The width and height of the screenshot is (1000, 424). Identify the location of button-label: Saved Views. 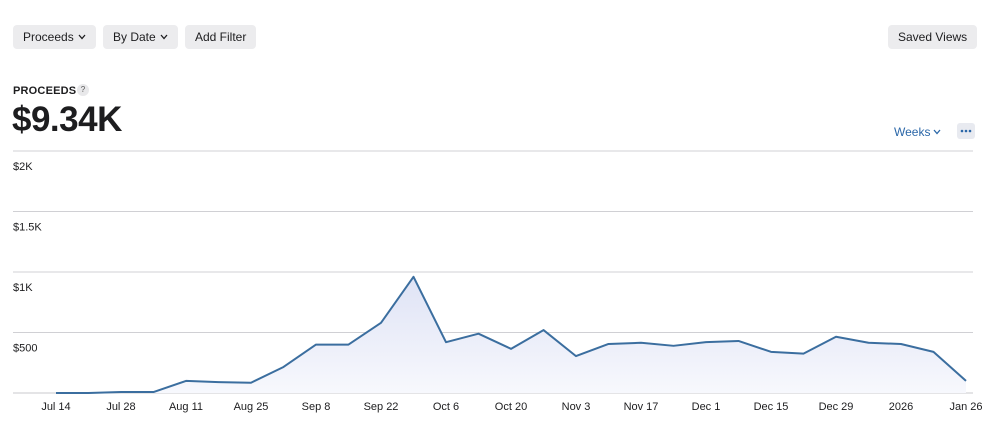
(933, 37).